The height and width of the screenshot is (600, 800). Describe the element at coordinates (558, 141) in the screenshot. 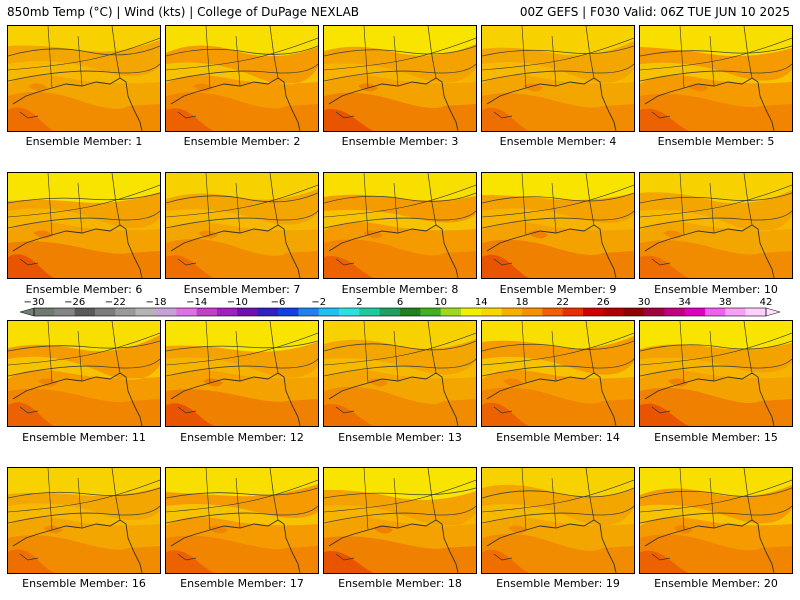

I see `member-caption: Ensemble Member: 4` at that location.